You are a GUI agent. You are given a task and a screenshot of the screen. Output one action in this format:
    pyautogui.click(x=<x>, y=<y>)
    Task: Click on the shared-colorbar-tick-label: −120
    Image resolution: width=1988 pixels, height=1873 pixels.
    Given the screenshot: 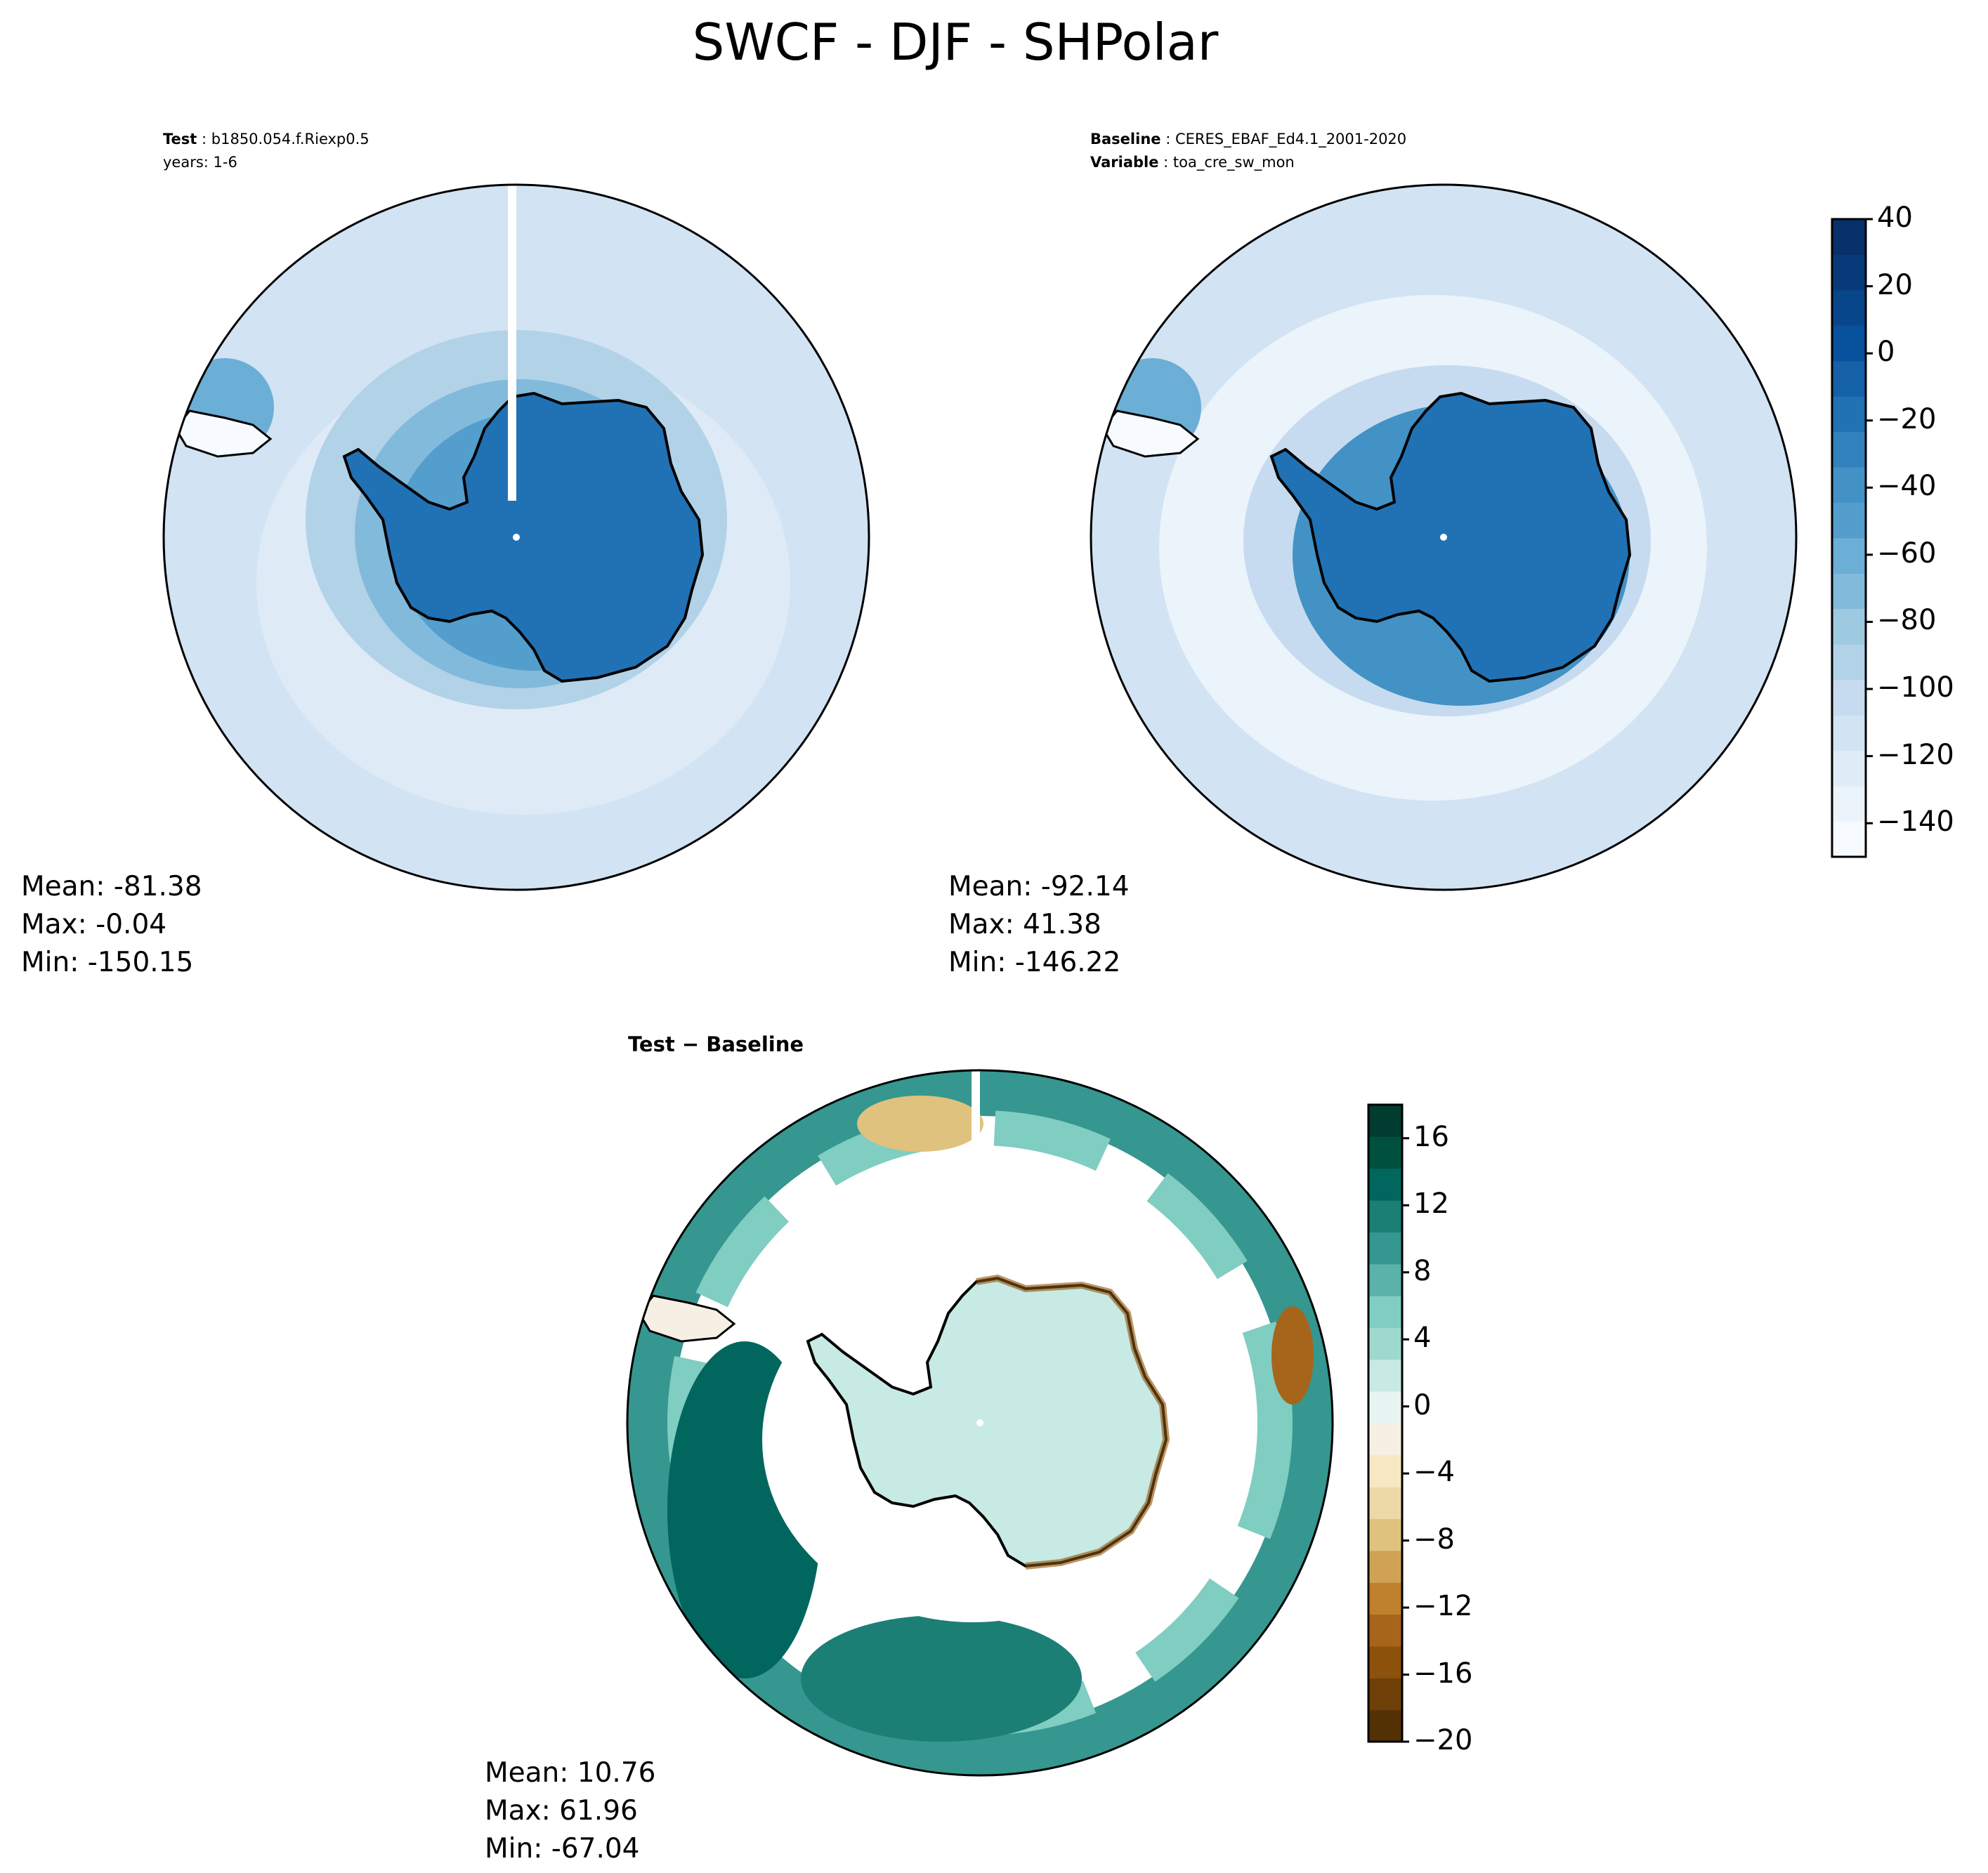 What is the action you would take?
    pyautogui.click(x=1915, y=754)
    